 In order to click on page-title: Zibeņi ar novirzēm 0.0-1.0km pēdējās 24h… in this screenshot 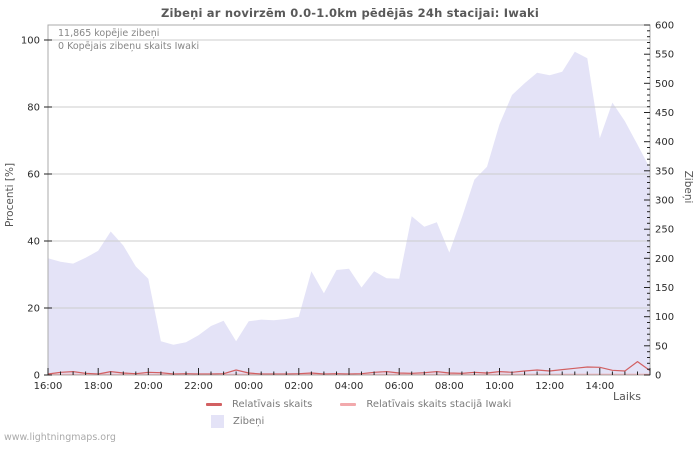, I will do `click(350, 13)`.